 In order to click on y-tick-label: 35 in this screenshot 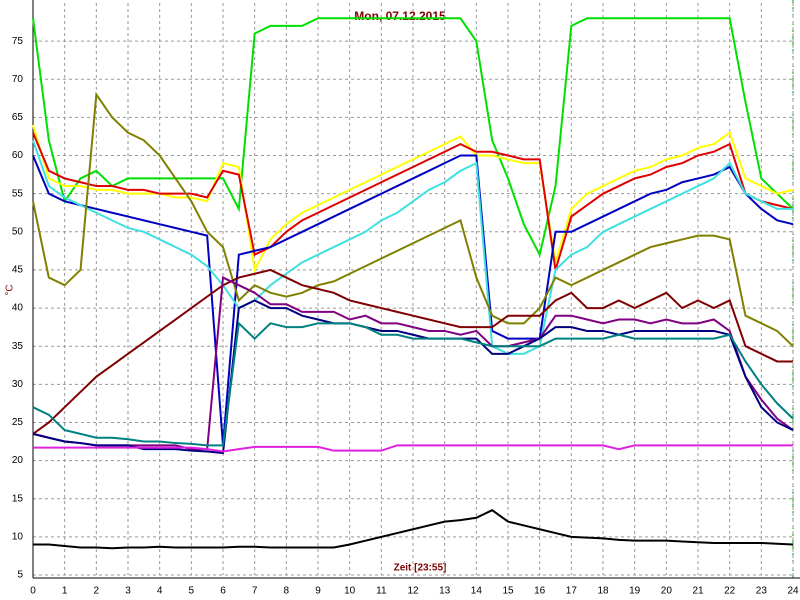, I will do `click(18, 346)`.